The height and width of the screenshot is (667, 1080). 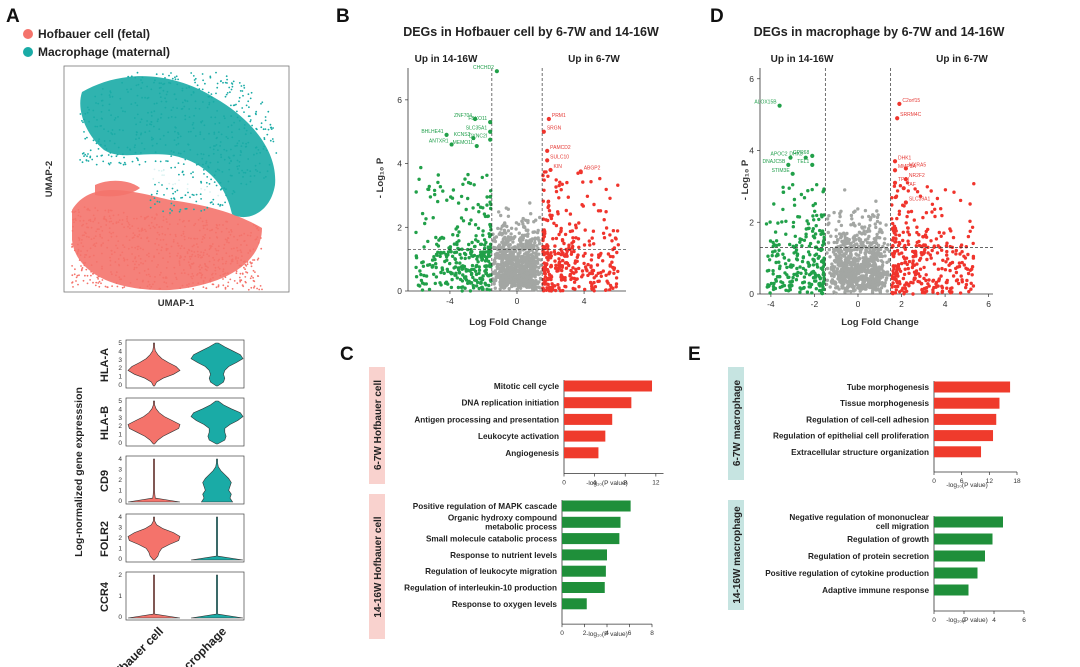 I want to click on umap-hofbauer-islet, so click(x=117, y=188).